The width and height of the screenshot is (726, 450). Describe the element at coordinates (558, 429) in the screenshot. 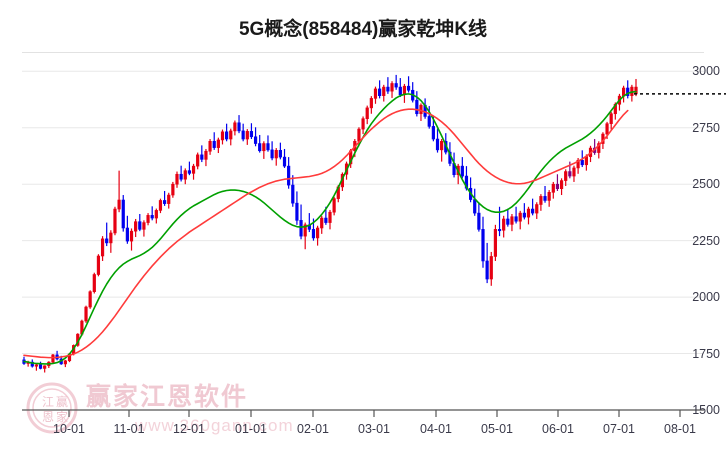

I see `x-axis-tick-label: 06-01` at that location.